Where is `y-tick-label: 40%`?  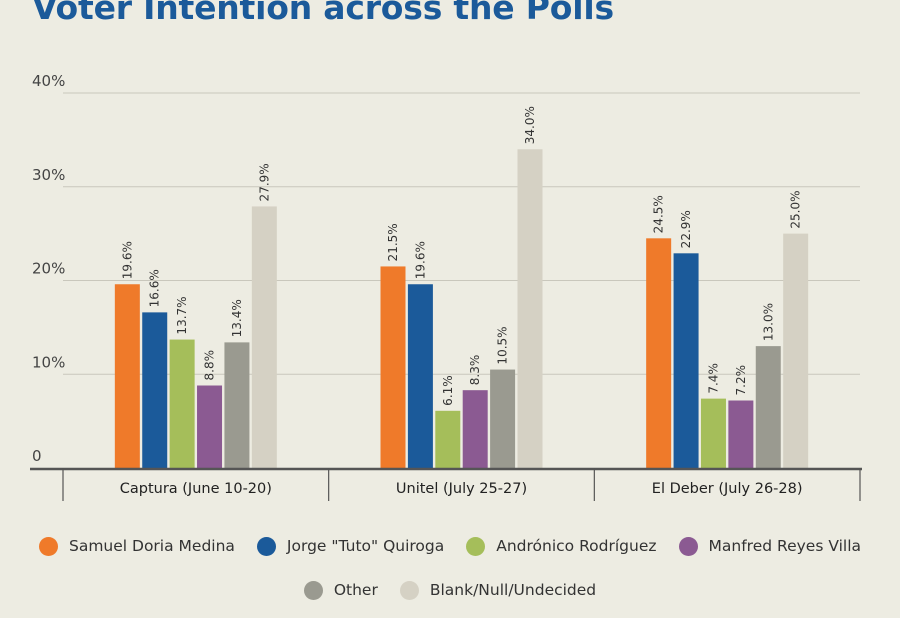
y-tick-label: 40% is located at coordinates (48, 81).